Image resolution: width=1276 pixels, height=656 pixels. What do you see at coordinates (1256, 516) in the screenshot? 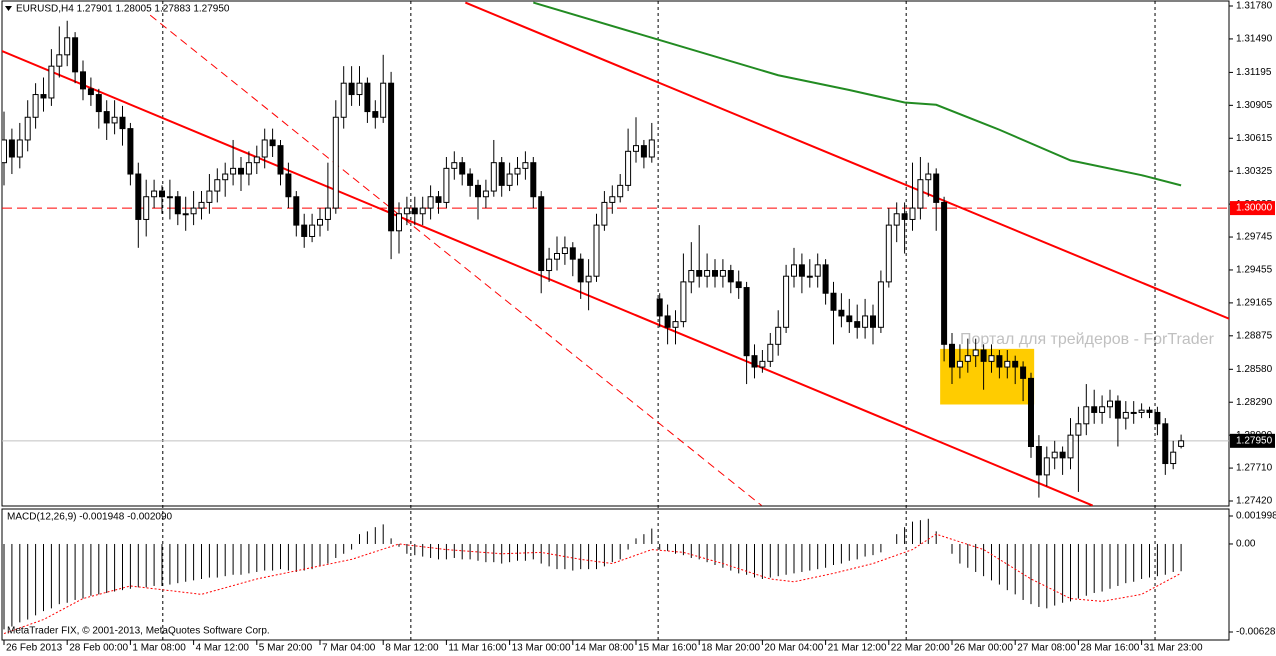
I see `macd-y-tick-label: 0.001998` at bounding box center [1256, 516].